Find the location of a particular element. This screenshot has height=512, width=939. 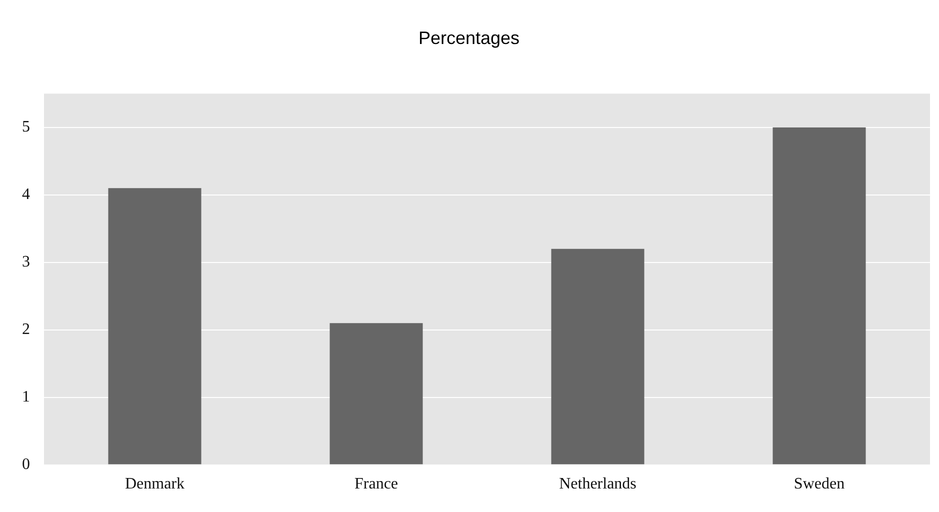

y-tick-label: 5 is located at coordinates (26, 127).